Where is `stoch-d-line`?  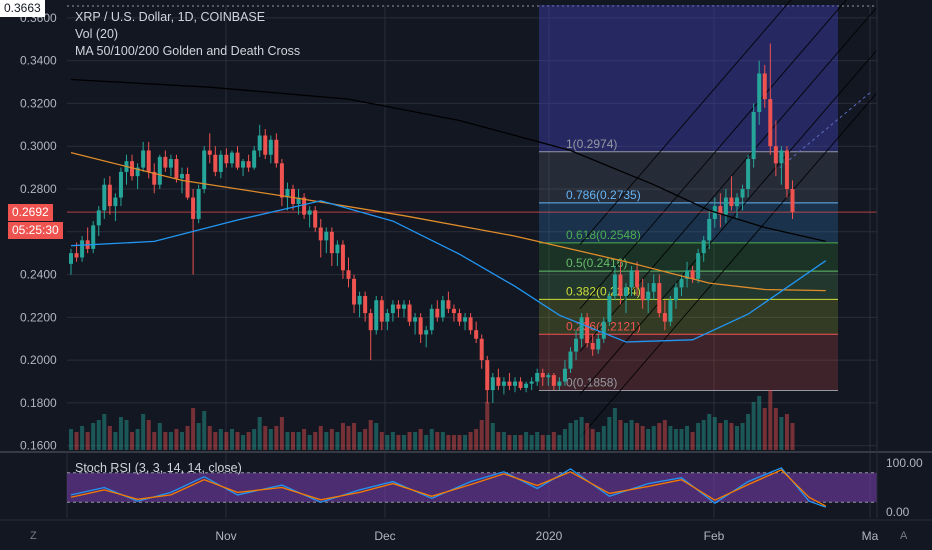
stoch-d-line is located at coordinates (448, 488).